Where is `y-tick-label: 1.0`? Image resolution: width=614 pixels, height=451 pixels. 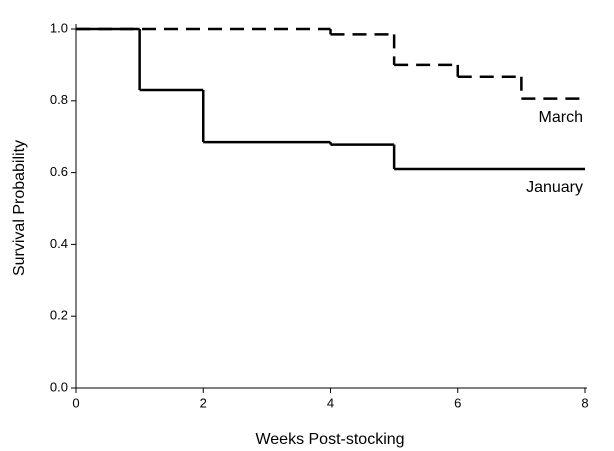 y-tick-label: 1.0 is located at coordinates (59, 27).